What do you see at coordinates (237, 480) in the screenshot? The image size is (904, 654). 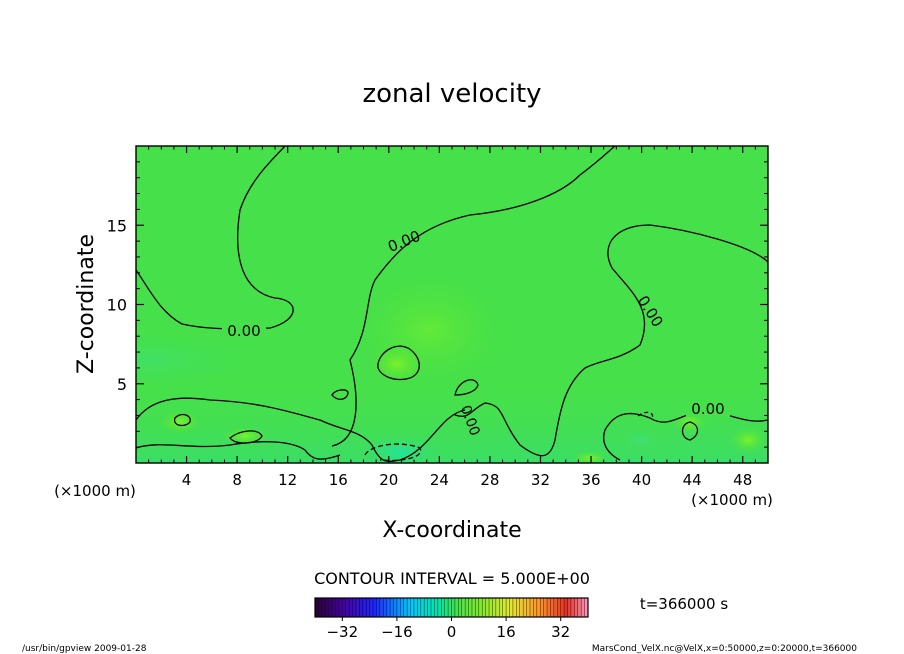 I see `x-tick-label: 8` at bounding box center [237, 480].